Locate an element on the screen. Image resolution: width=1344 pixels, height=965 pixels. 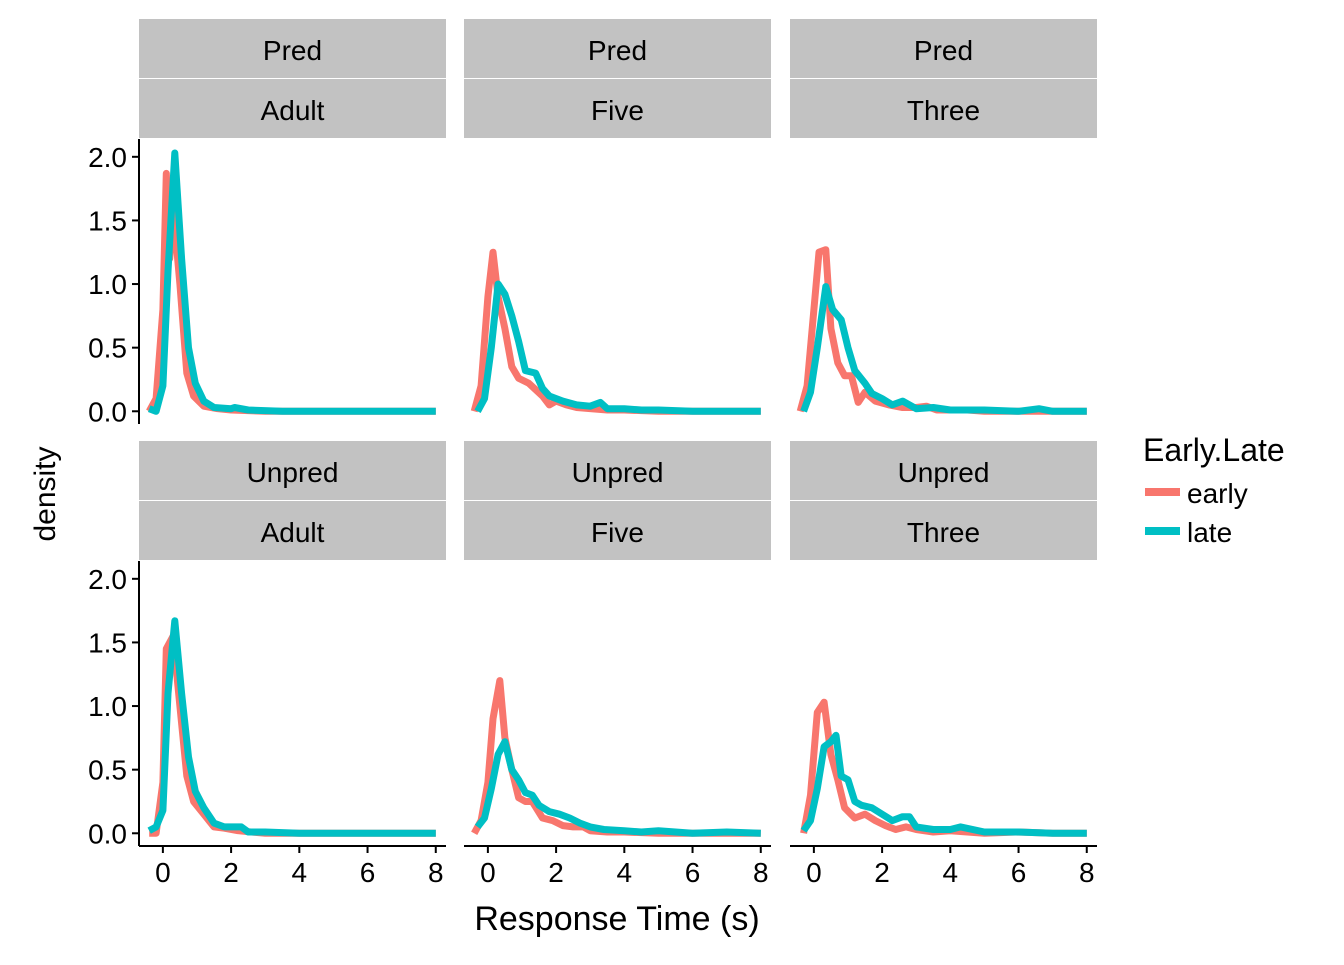
x-axis-title: Response Time (s) is located at coordinates (616, 919).